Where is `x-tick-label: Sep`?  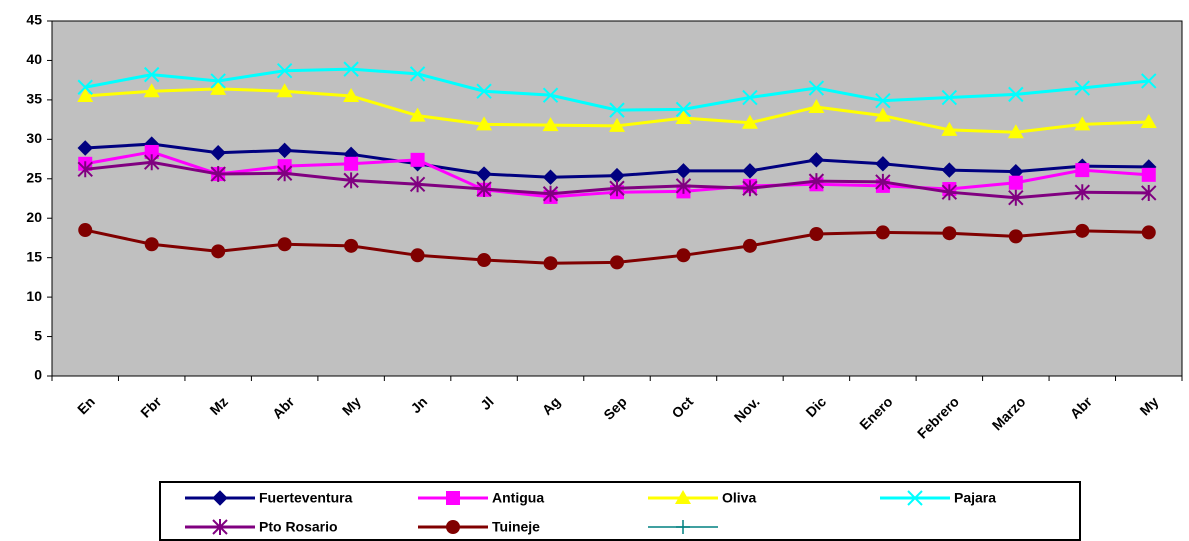 x-tick-label: Sep is located at coordinates (614, 407).